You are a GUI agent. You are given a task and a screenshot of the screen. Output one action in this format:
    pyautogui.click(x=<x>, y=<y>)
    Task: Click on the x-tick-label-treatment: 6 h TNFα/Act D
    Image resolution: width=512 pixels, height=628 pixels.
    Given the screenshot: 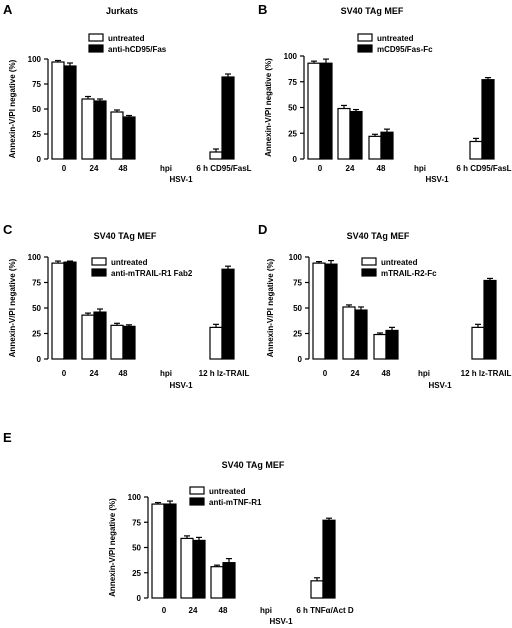 What is the action you would take?
    pyautogui.click(x=325, y=610)
    